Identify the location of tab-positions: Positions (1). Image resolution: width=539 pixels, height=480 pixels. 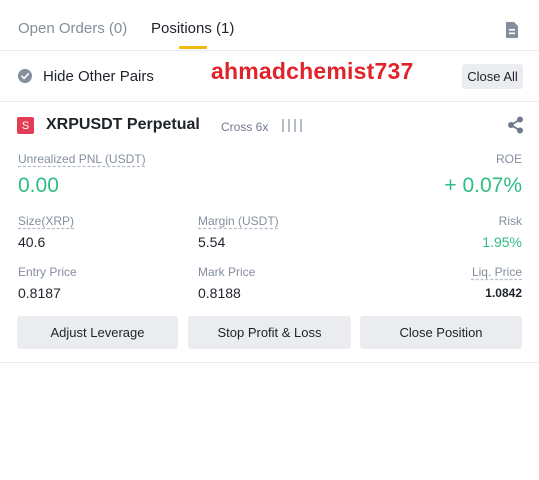
(193, 28).